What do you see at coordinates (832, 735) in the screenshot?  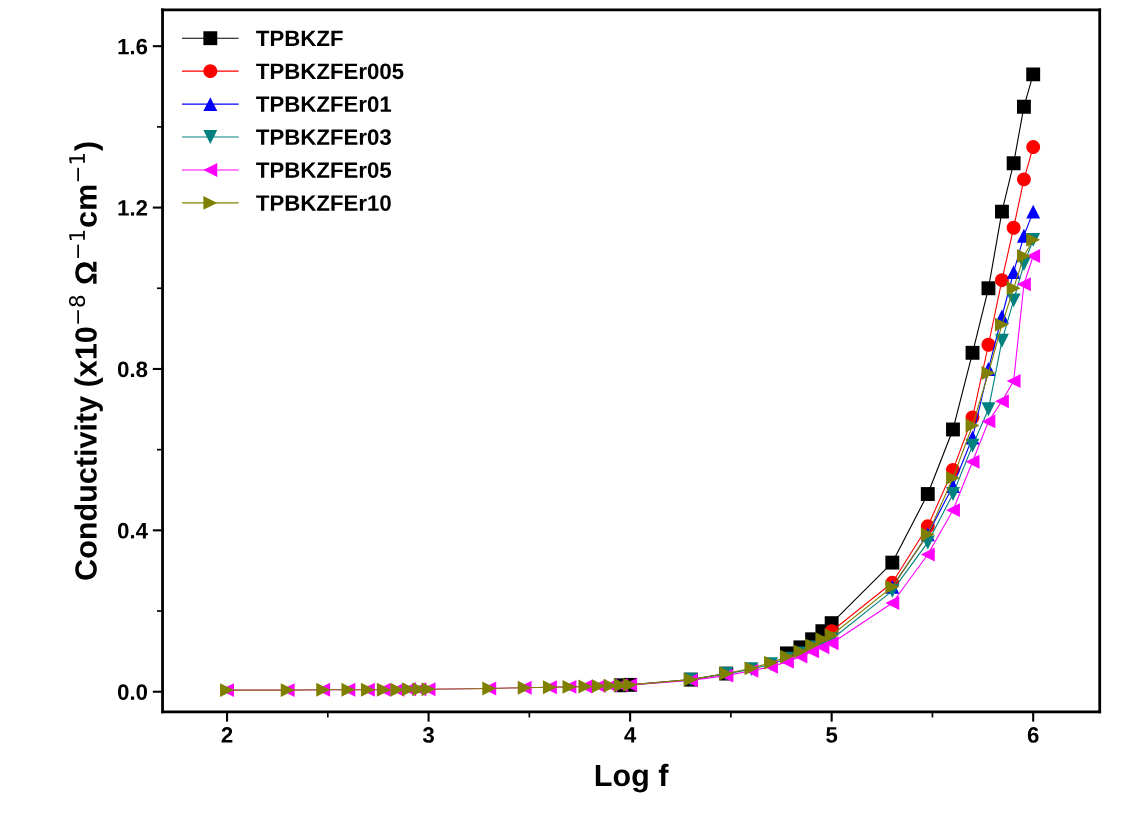 I see `x-tick-label: 5` at bounding box center [832, 735].